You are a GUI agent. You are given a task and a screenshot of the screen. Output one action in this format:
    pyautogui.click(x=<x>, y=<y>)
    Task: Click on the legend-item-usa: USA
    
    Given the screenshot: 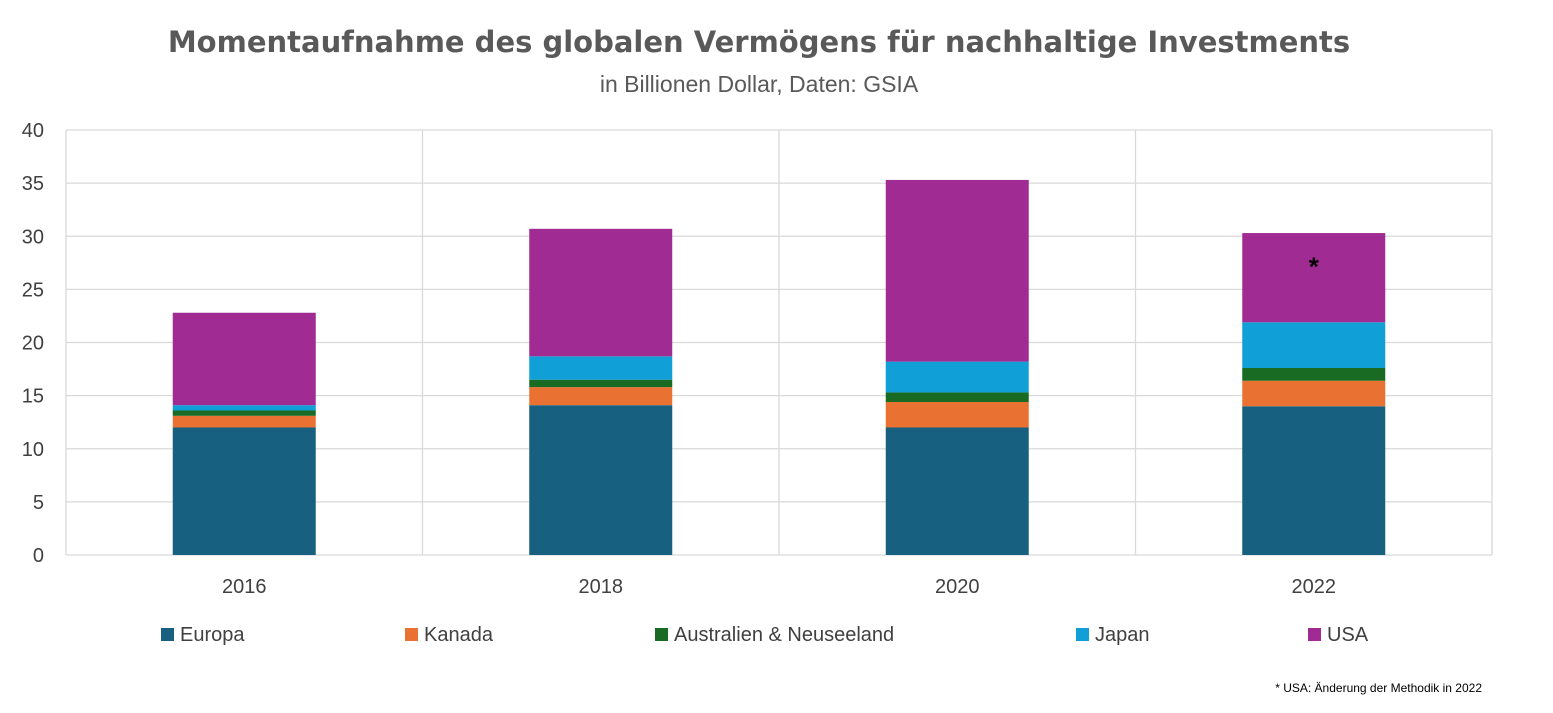 What is the action you would take?
    pyautogui.click(x=1338, y=635)
    